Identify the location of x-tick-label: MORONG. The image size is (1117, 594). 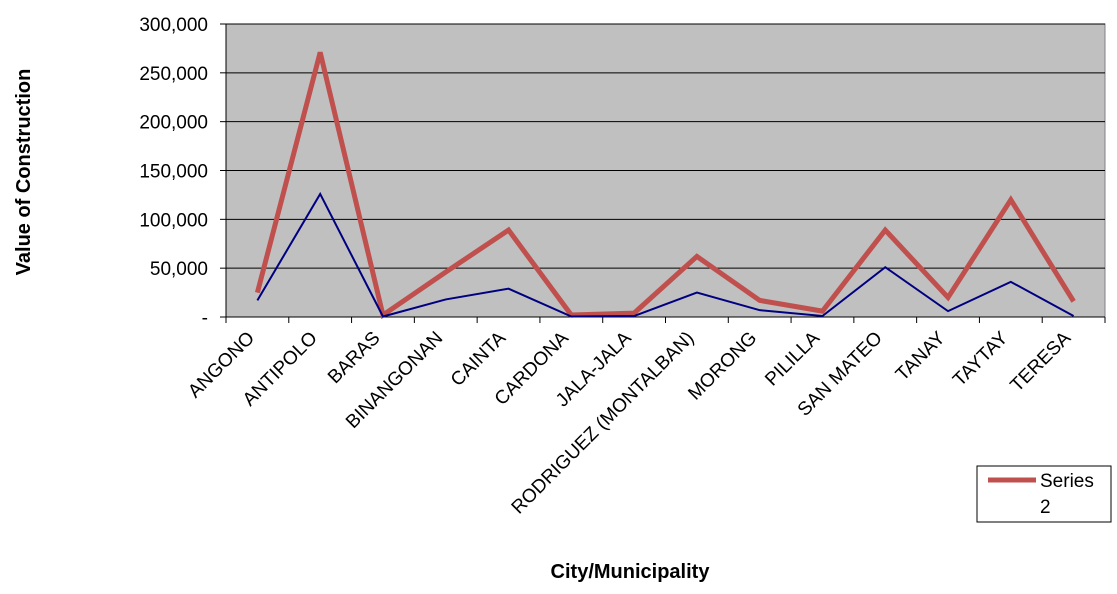
(722, 366).